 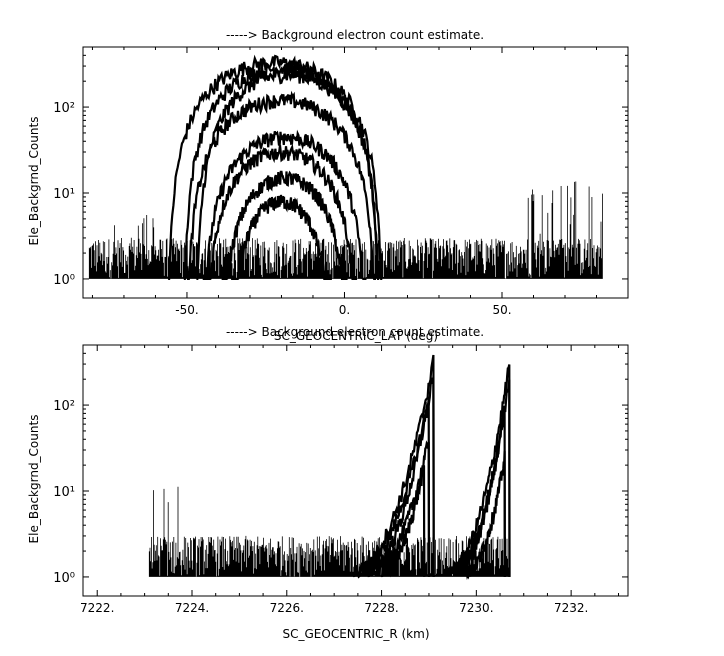 I want to click on x-tick-label: 7224., so click(x=192, y=608).